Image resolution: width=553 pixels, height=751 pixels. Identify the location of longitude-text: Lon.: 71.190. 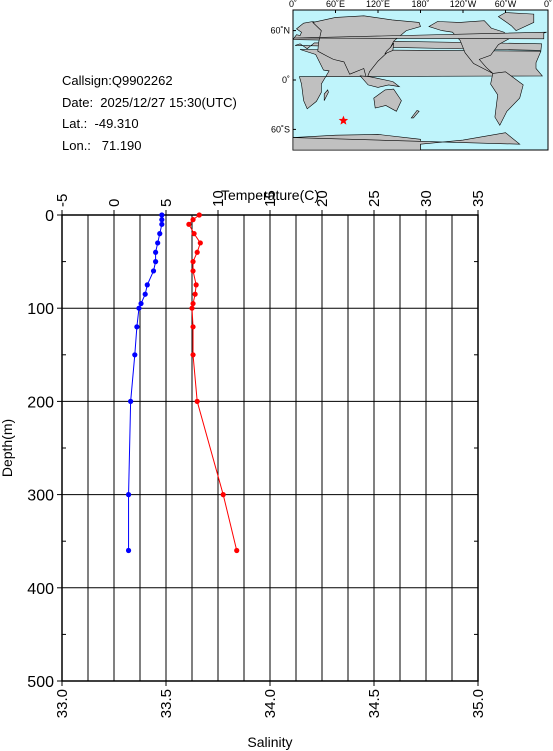
(102, 145).